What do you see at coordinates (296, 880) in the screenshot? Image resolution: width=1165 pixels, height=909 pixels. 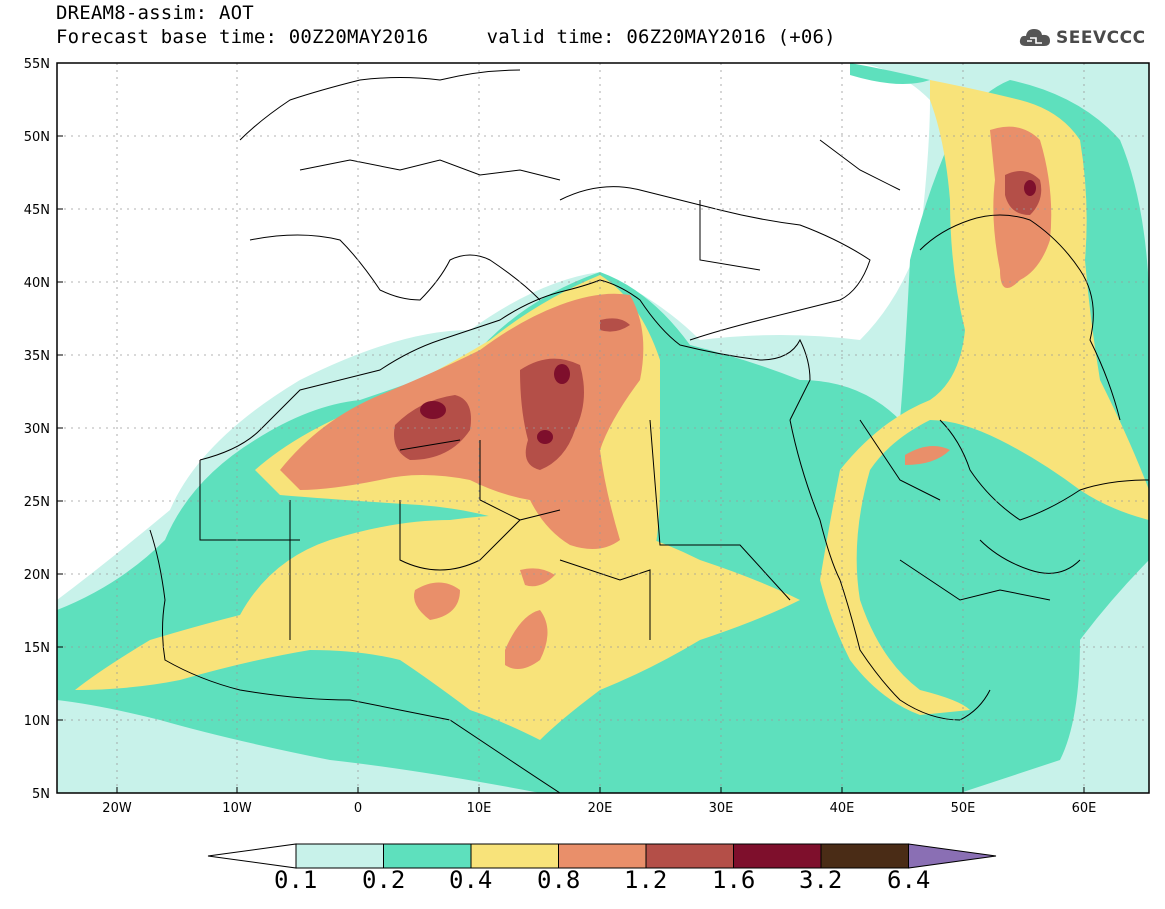 I see `colorbar-label: 0.1` at bounding box center [296, 880].